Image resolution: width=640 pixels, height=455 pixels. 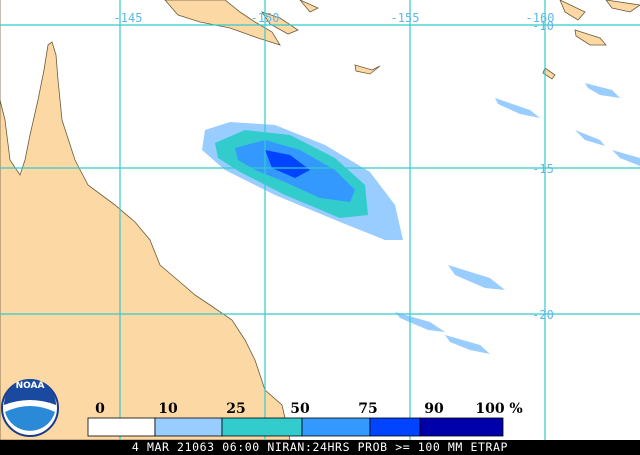 What do you see at coordinates (100, 409) in the screenshot?
I see `legend-label: 0` at bounding box center [100, 409].